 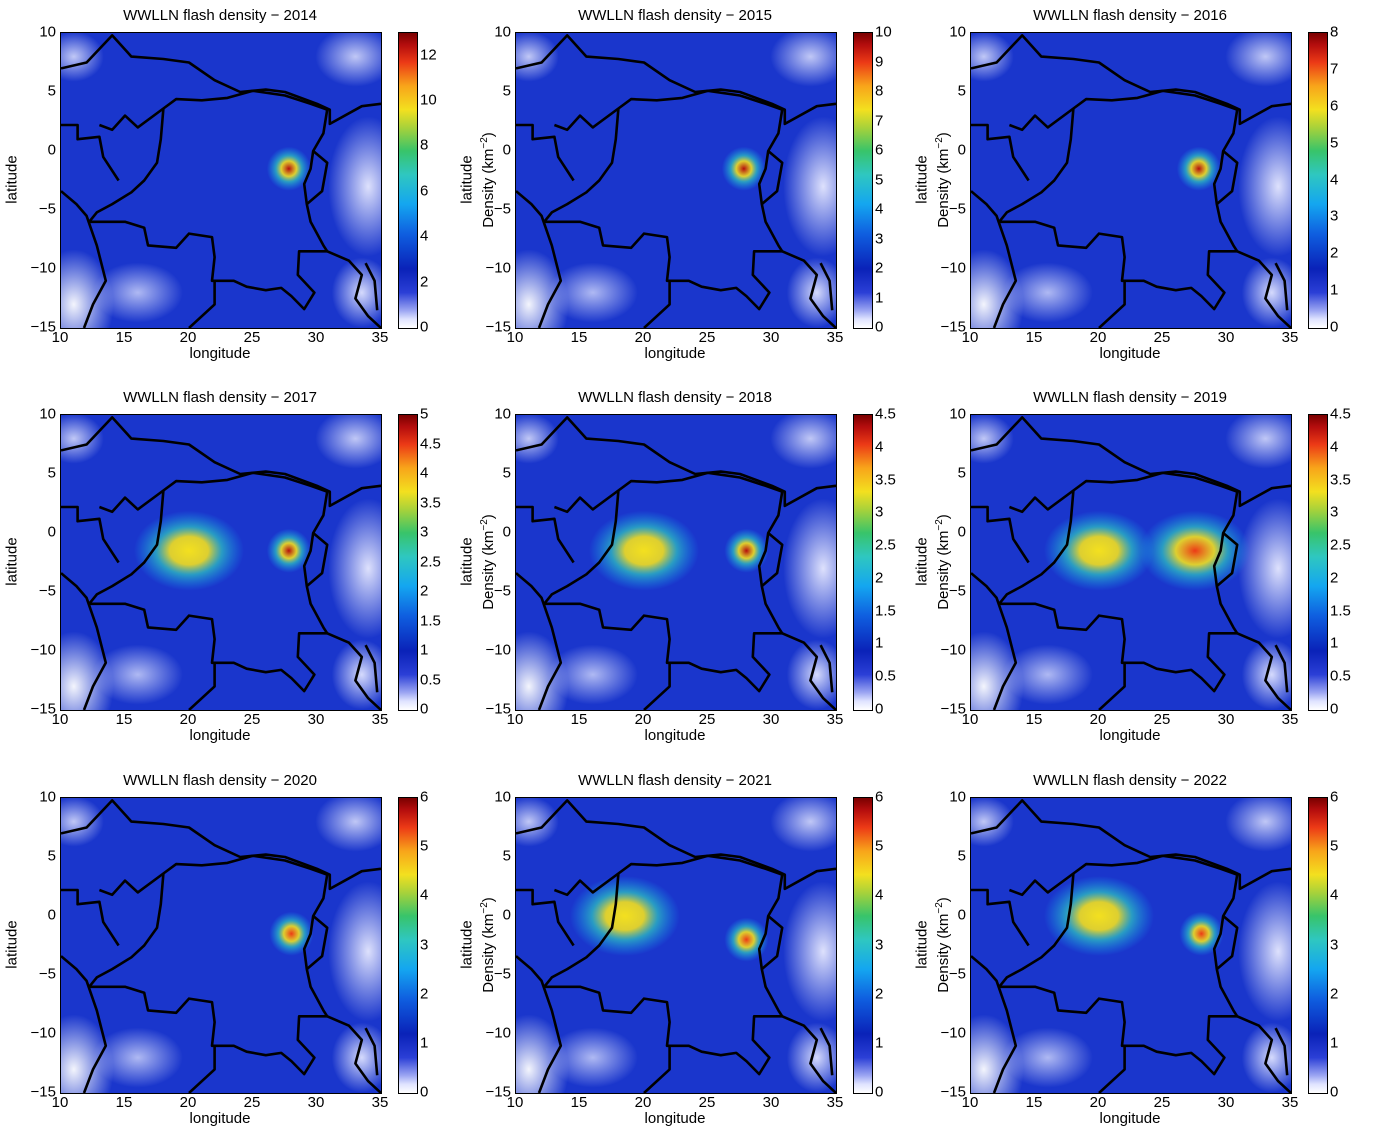 I want to click on colorbar, so click(x=1318, y=945).